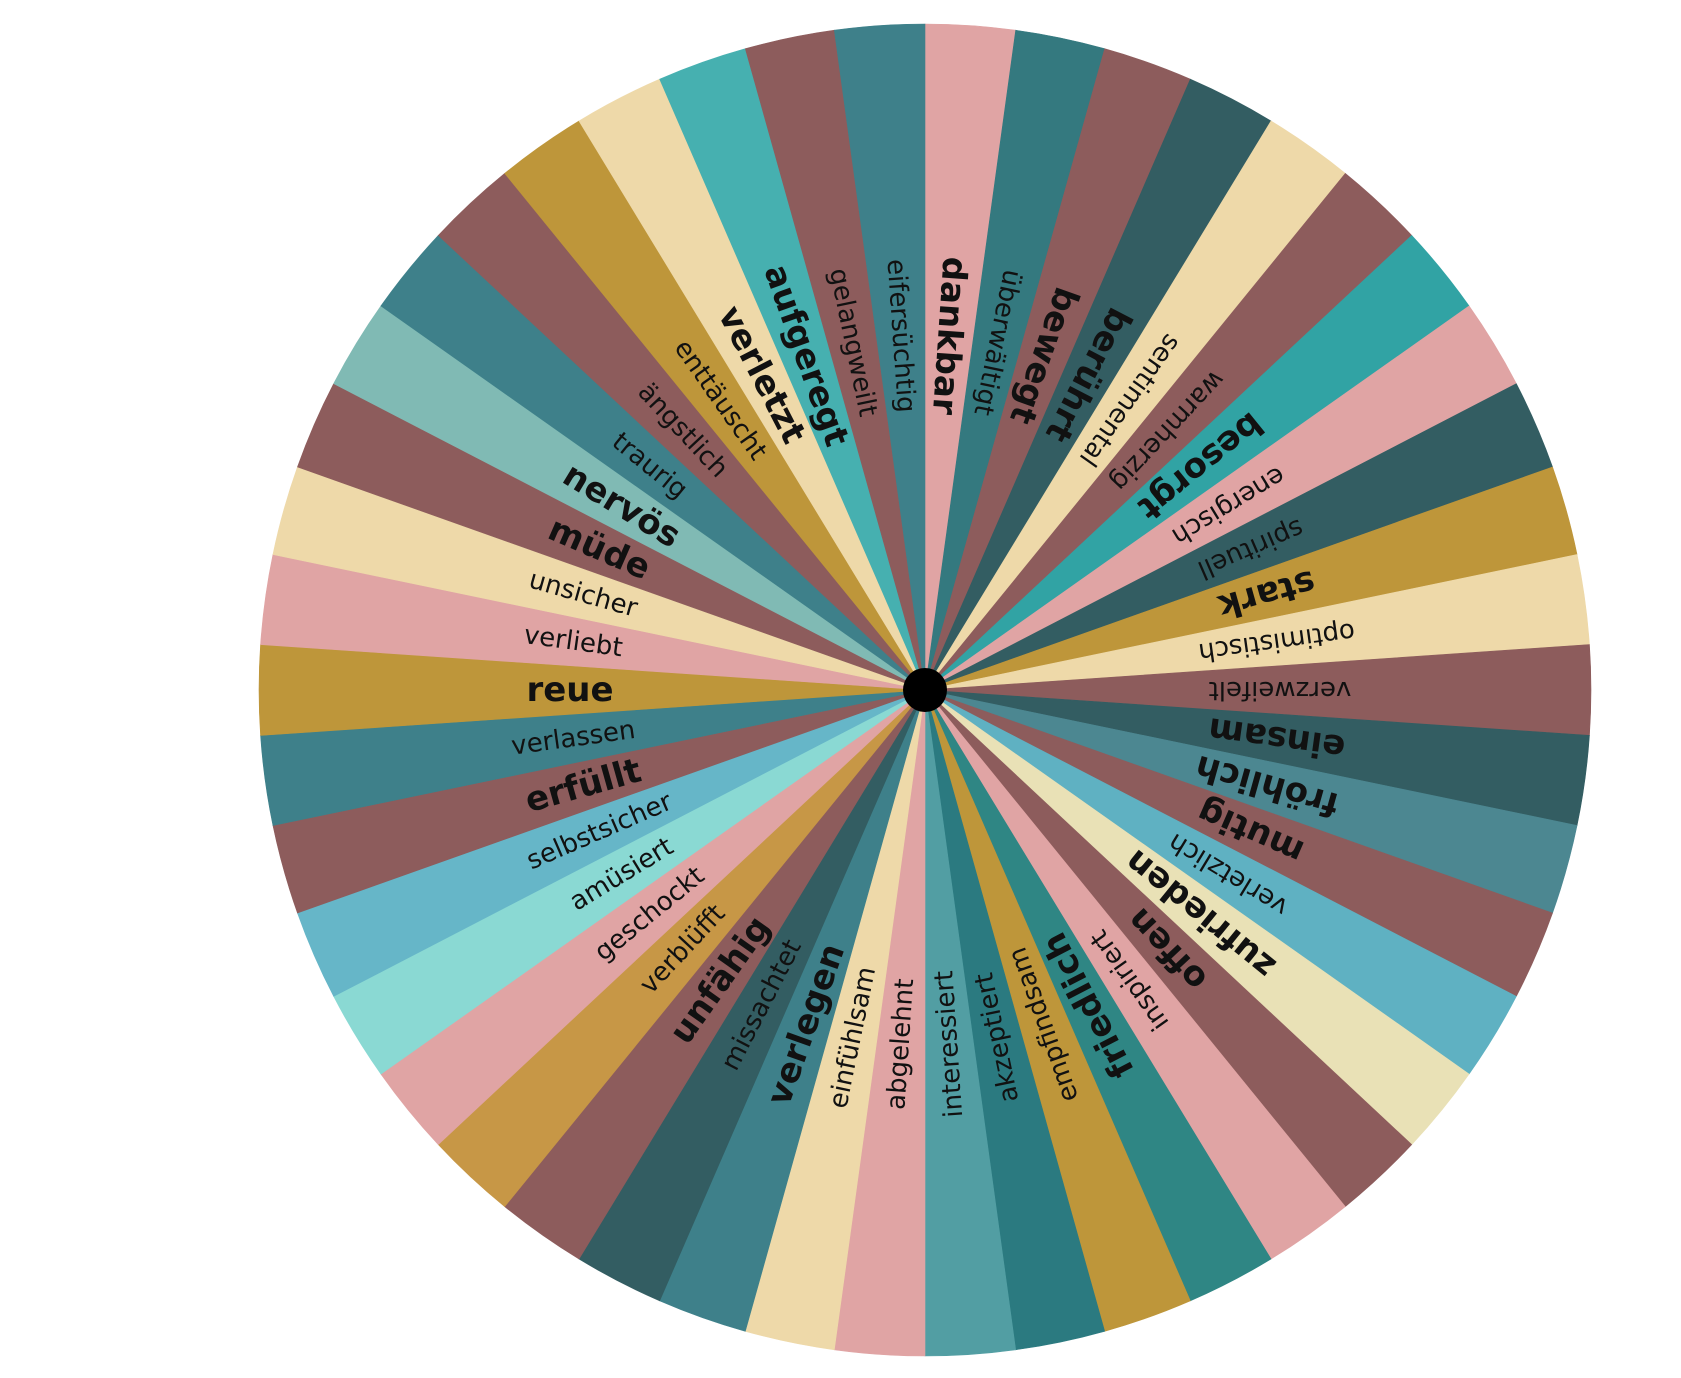 The width and height of the screenshot is (1681, 1378). Describe the element at coordinates (1280, 690) in the screenshot. I see `wheel-label-verzweifelt: verzweifelt` at that location.